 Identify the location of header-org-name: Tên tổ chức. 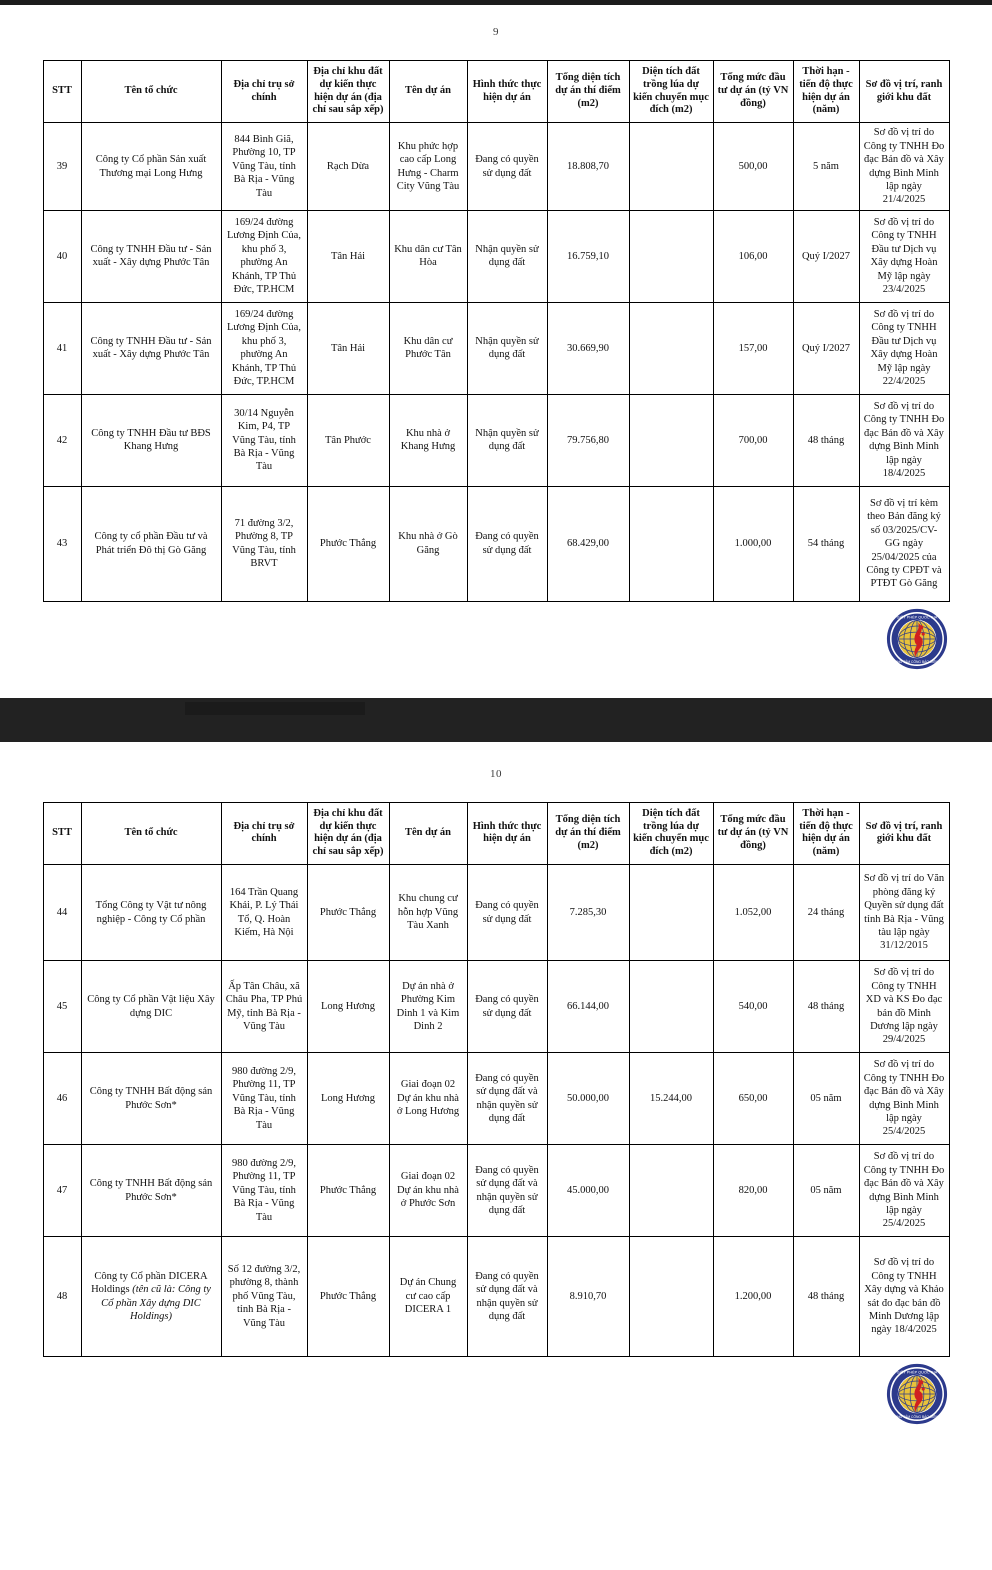
(151, 91).